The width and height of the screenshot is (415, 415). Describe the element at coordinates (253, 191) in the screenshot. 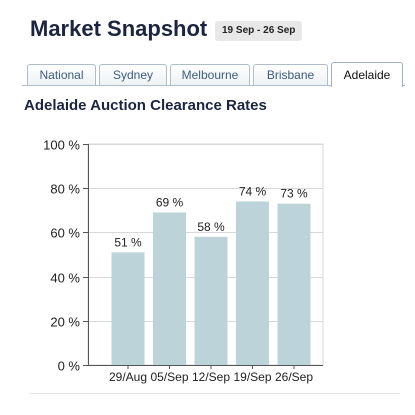

I see `data-label: 74 %` at that location.